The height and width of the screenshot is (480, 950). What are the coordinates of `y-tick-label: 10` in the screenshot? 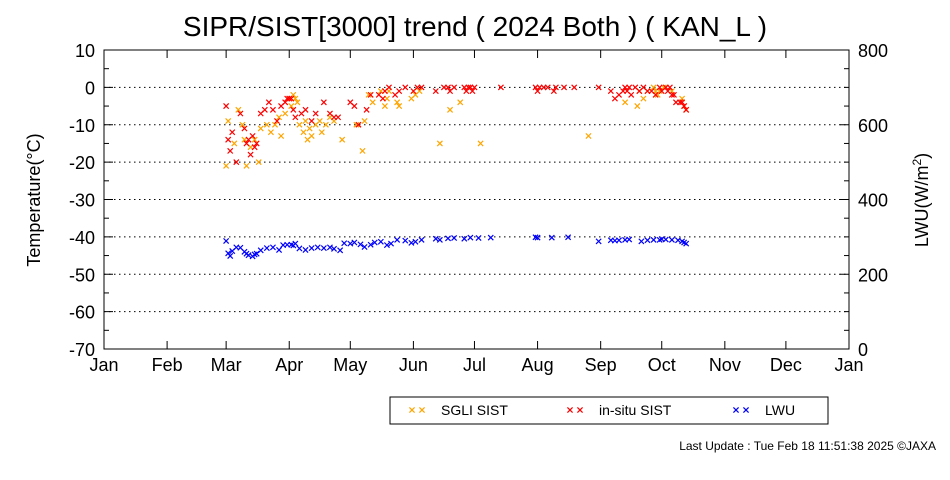 It's located at (85, 51).